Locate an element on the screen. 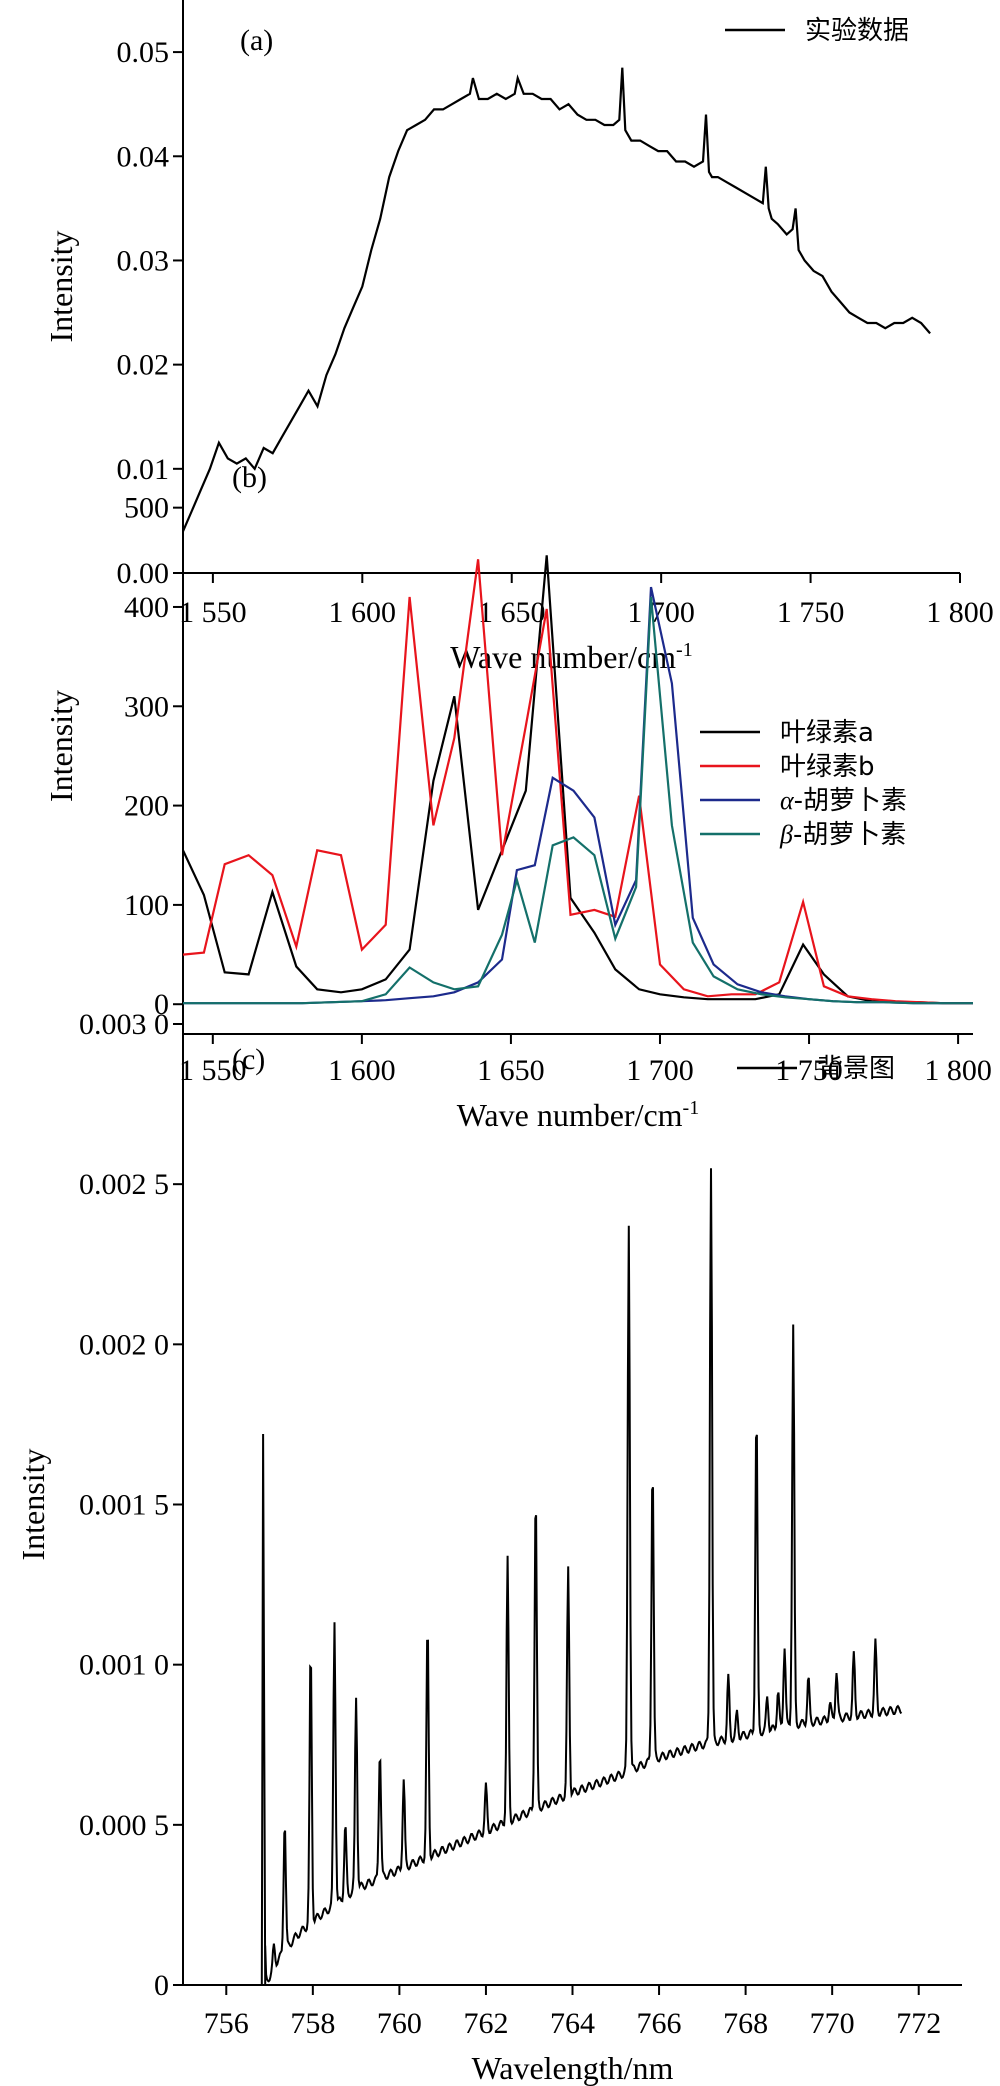 The height and width of the screenshot is (2086, 1000). y-tick-label: 0.003 0 is located at coordinates (124, 1024).